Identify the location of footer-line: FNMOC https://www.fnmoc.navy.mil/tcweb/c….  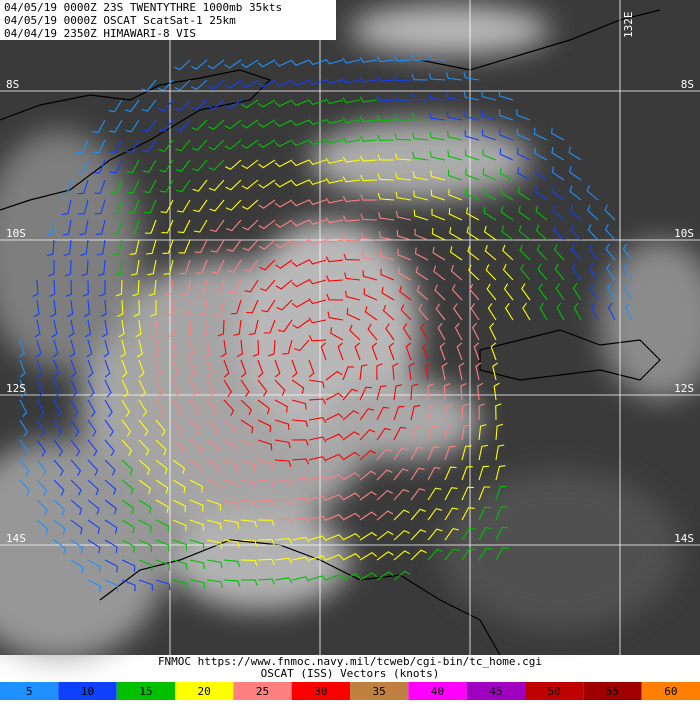
(350, 661).